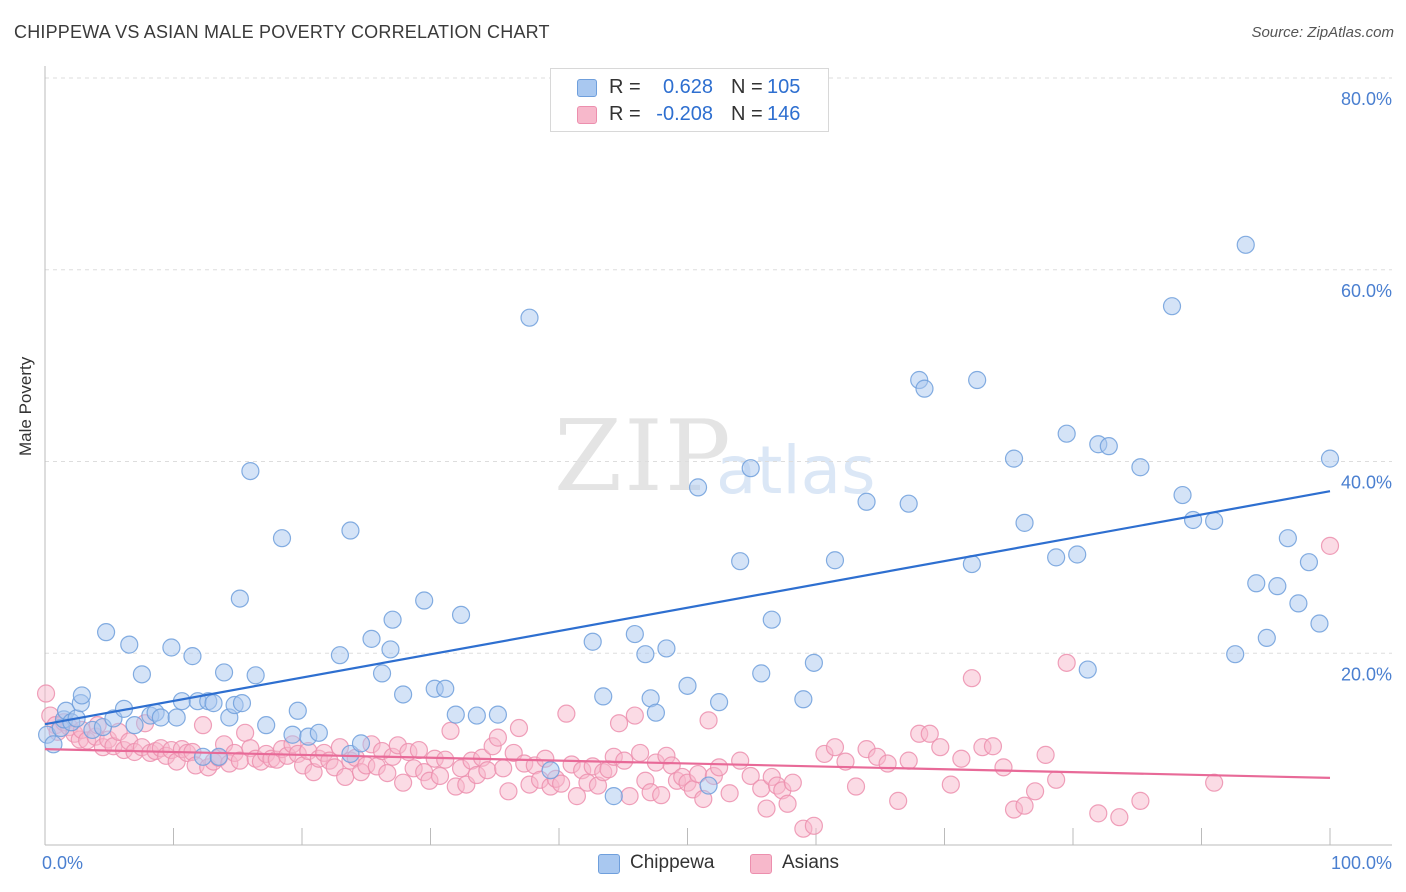 The image size is (1406, 892). Describe the element at coordinates (587, 88) in the screenshot. I see `legend-swatch-blue` at that location.